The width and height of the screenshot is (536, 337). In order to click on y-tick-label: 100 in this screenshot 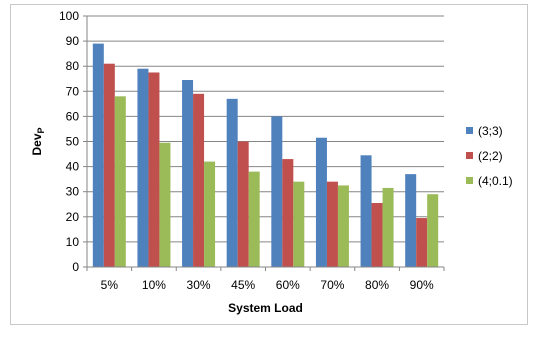, I will do `click(69, 16)`.